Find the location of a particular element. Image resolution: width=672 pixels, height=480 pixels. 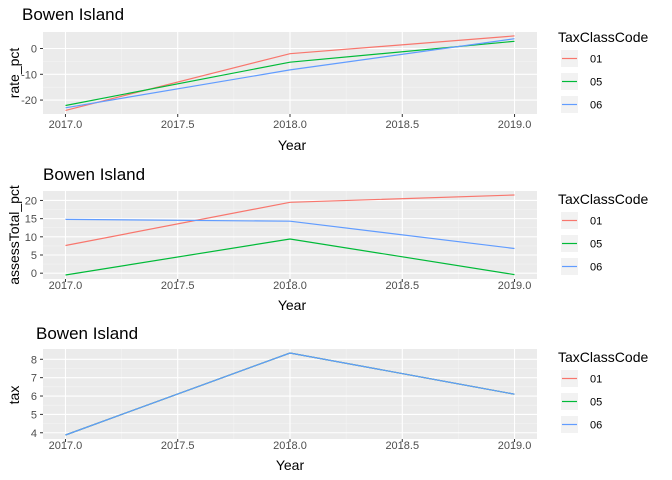

y-tick-label: 7 is located at coordinates (34, 379).